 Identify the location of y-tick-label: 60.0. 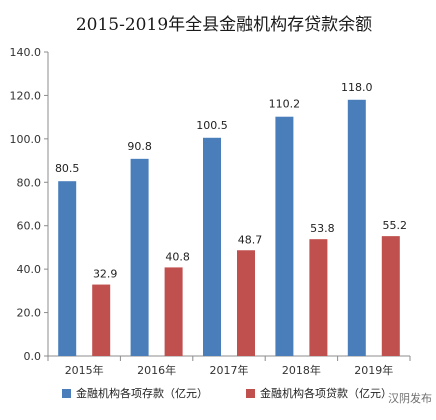
(29, 226).